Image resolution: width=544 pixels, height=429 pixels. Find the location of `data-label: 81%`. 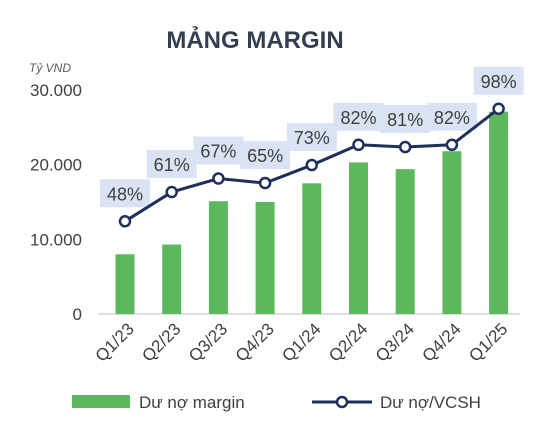

data-label: 81% is located at coordinates (405, 120).